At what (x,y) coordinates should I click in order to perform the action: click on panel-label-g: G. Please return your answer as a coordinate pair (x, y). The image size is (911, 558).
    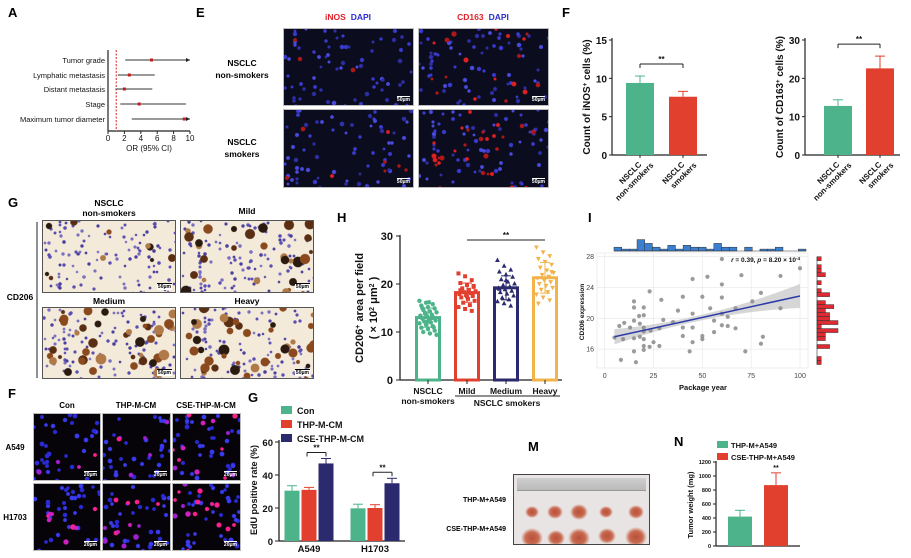
    Looking at the image, I should click on (13, 202).